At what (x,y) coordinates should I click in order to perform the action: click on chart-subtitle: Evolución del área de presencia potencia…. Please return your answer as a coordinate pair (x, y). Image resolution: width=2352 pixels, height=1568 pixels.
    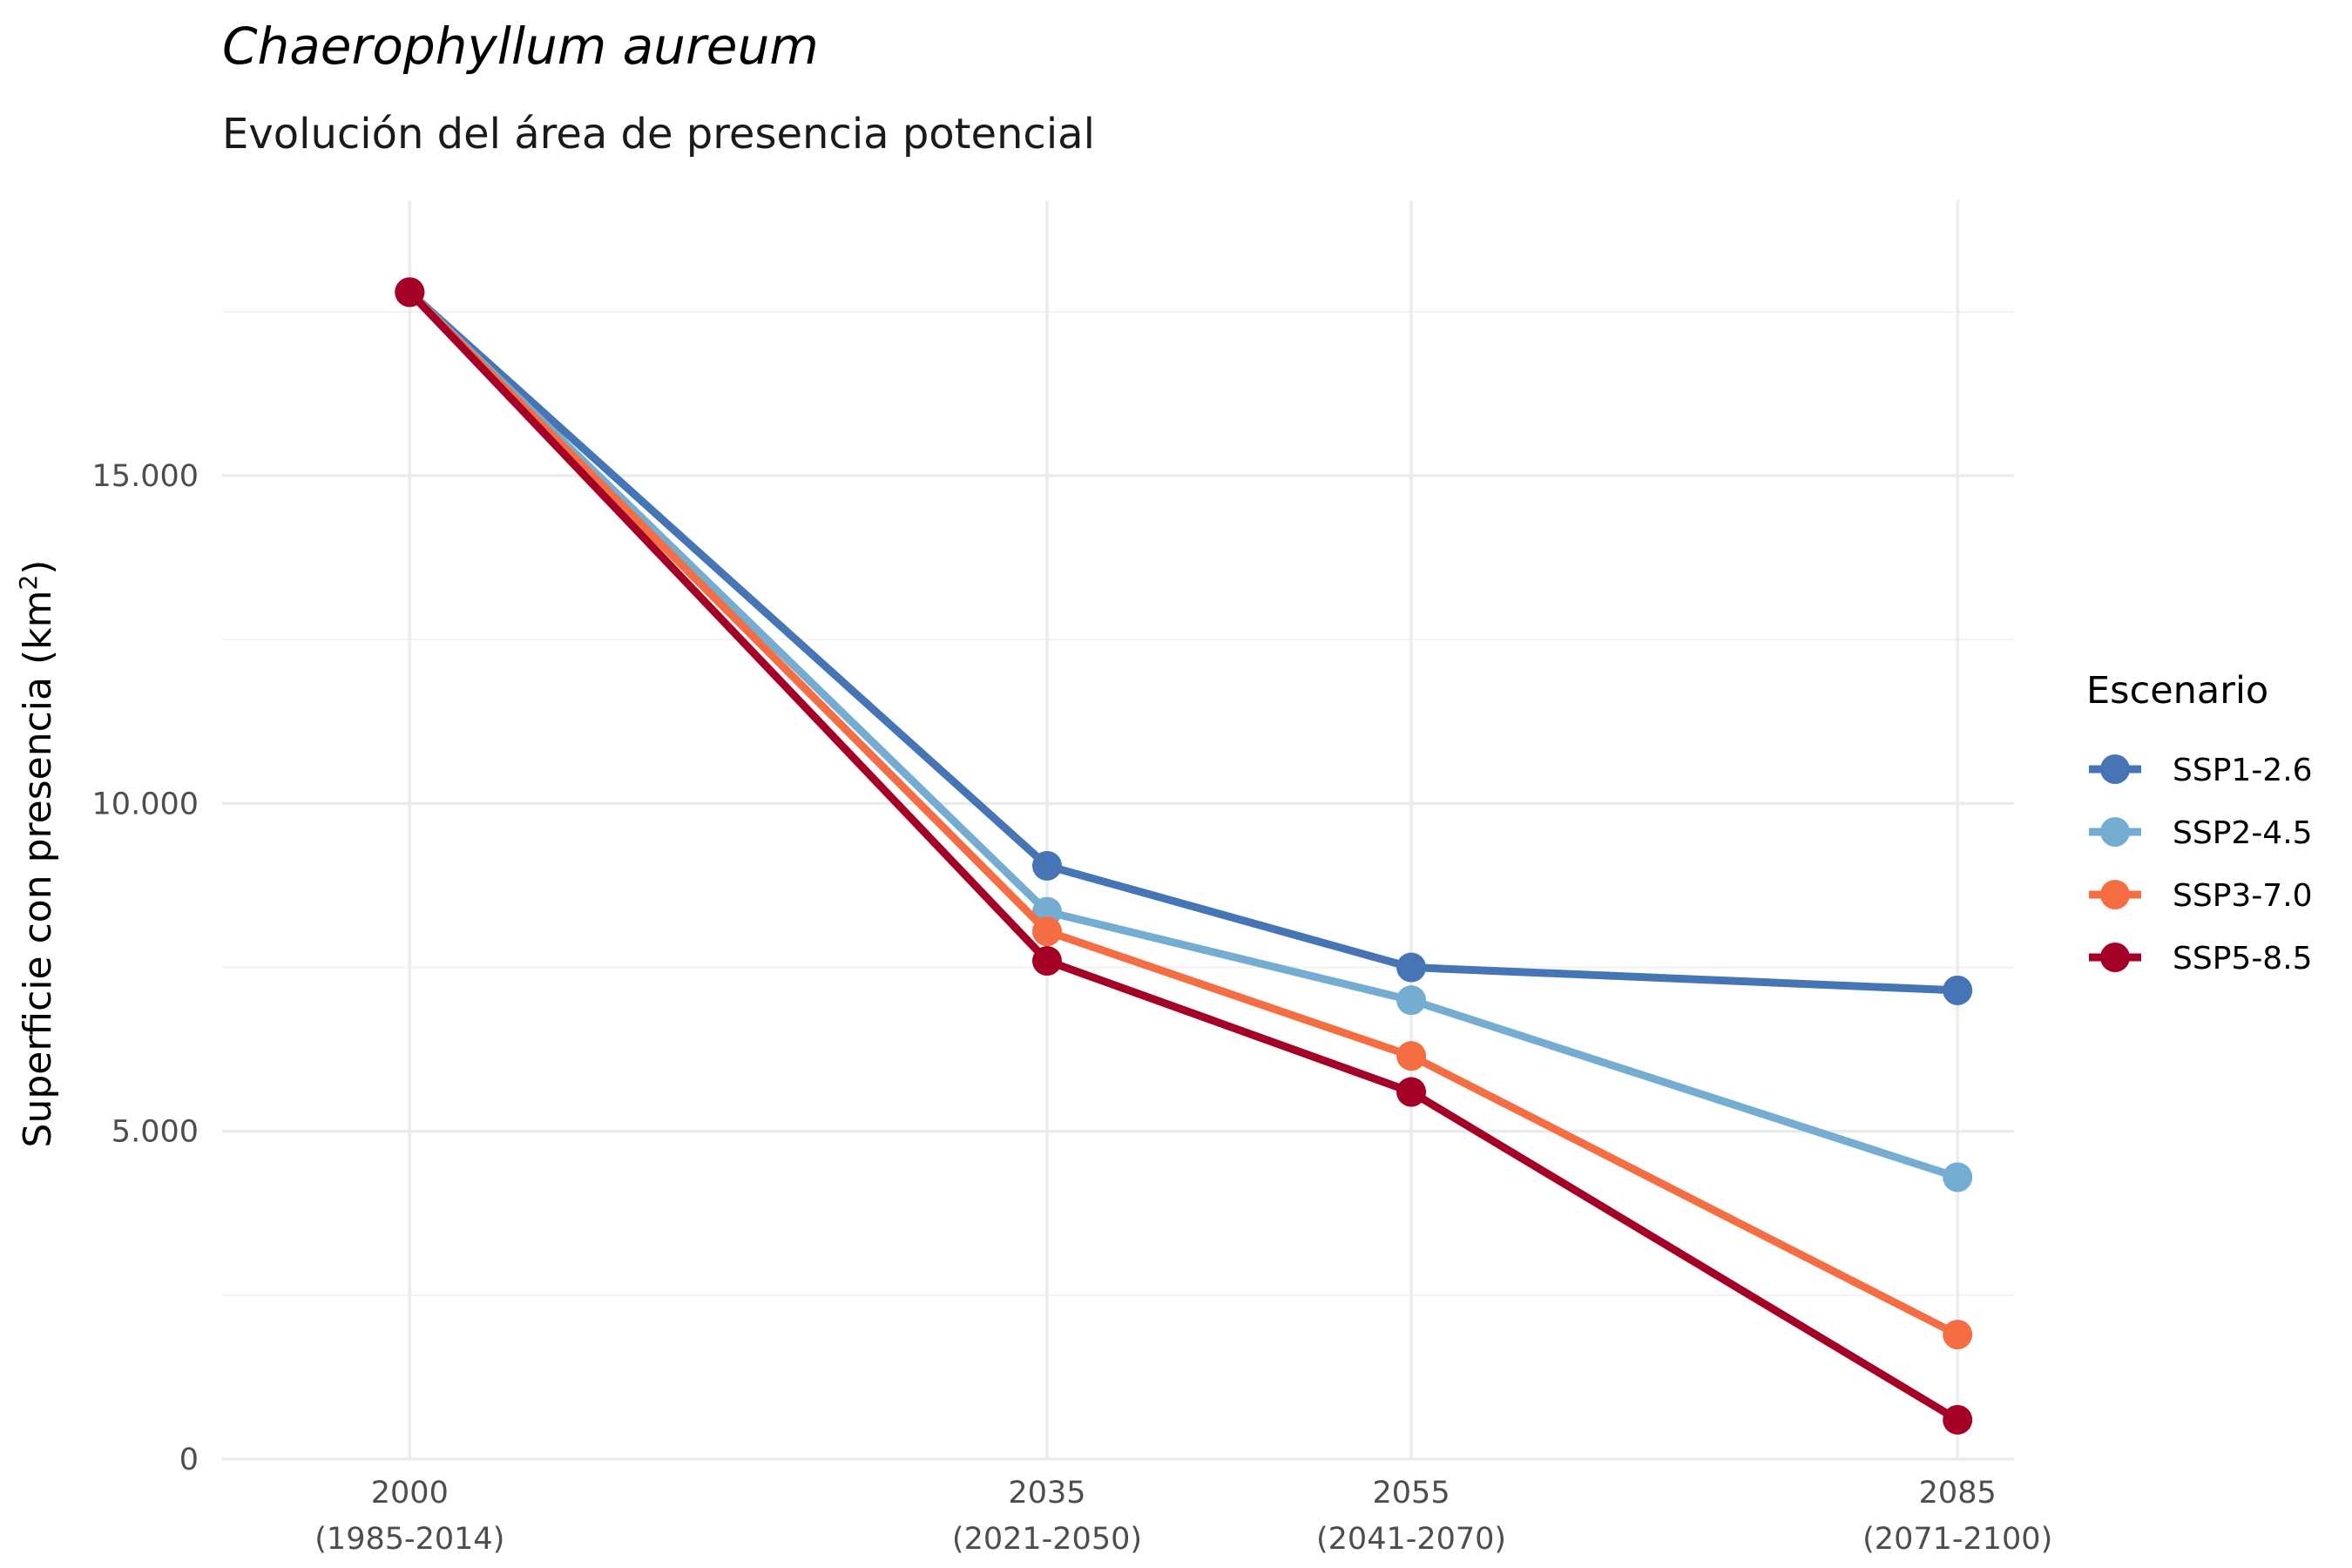
    Looking at the image, I should click on (658, 134).